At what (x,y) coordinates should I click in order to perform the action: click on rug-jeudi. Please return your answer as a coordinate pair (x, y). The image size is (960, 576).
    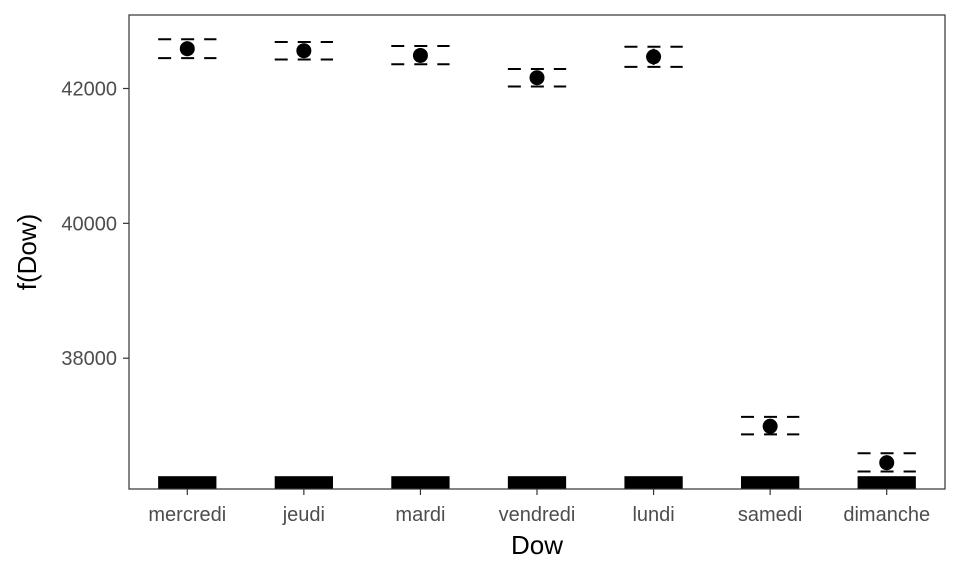
    Looking at the image, I should click on (303, 482).